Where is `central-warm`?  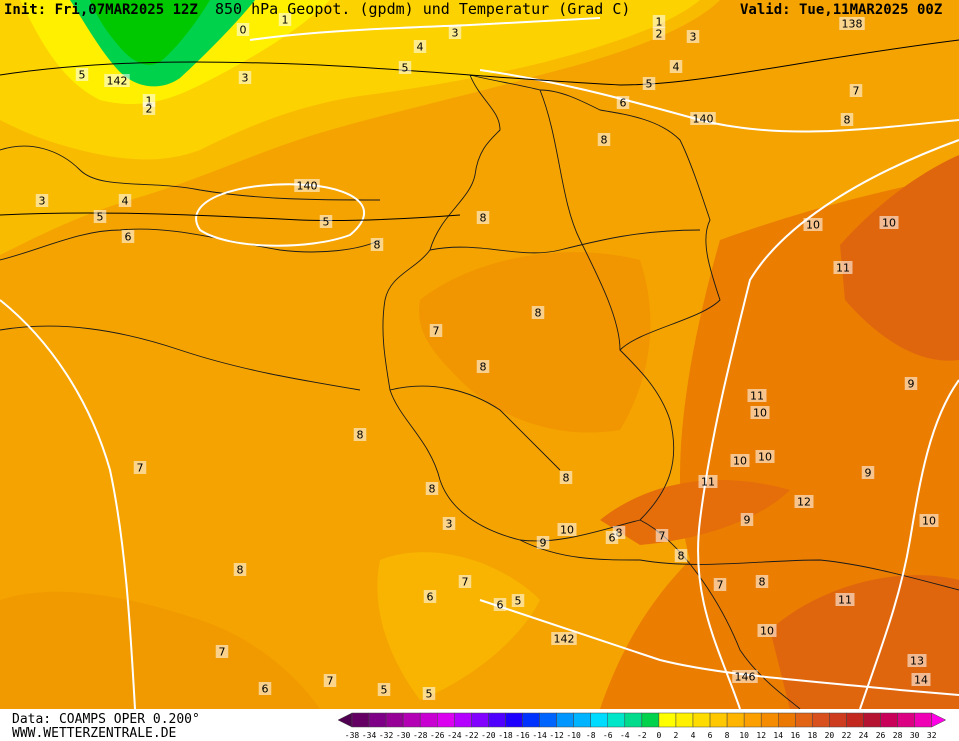 central-warm is located at coordinates (535, 342).